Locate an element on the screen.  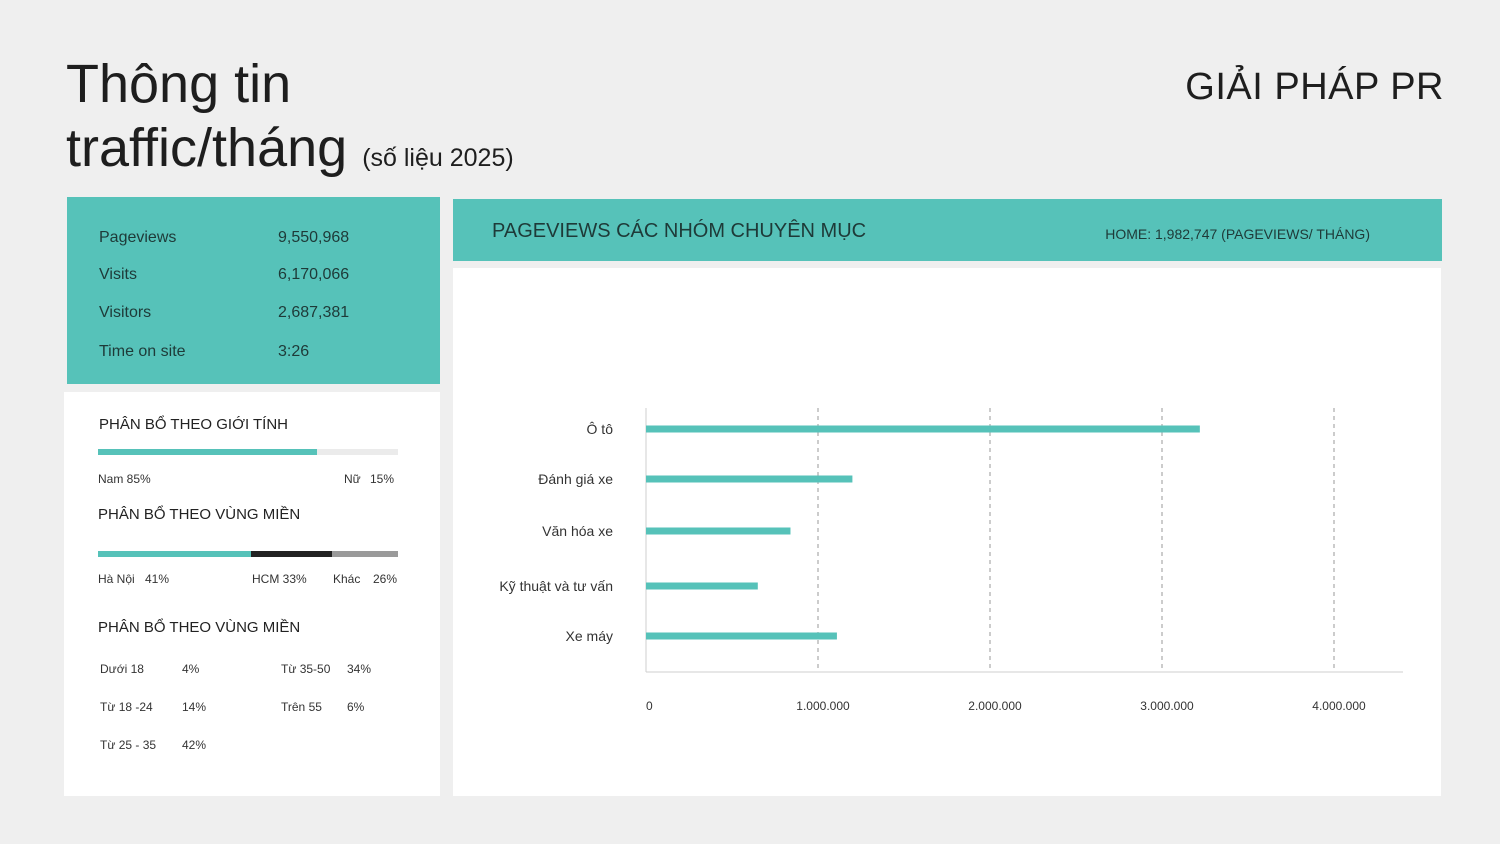
stat-row-visits: Visits 6,170,066 is located at coordinates (224, 275).